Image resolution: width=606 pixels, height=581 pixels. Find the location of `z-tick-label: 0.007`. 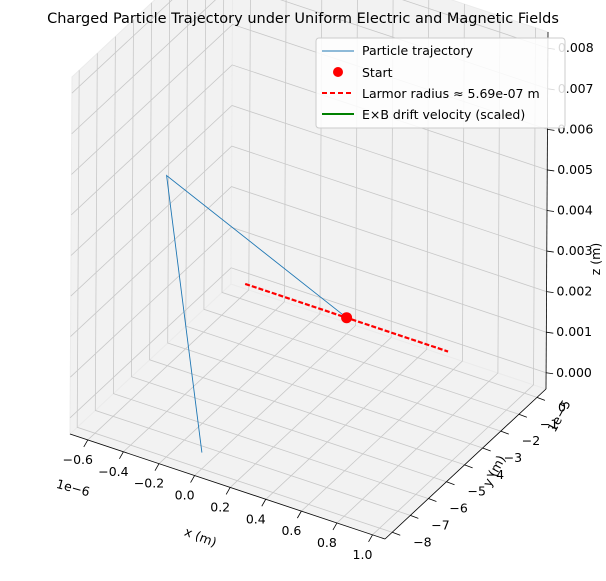

z-tick-label: 0.007 is located at coordinates (576, 88).